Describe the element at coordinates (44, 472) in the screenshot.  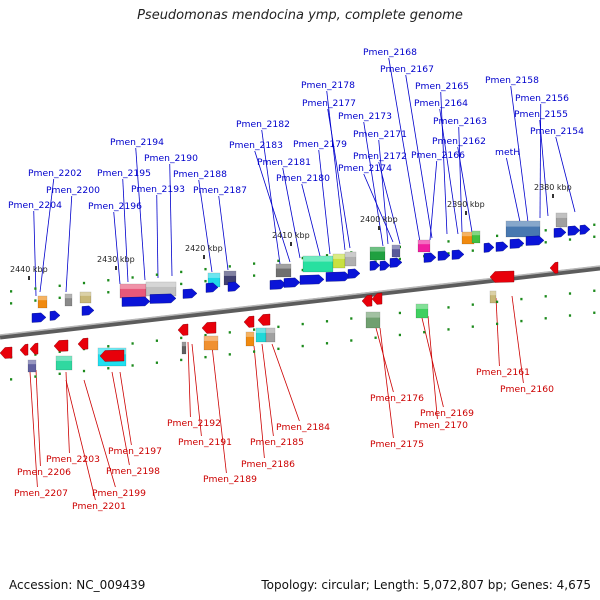
I see `gene-label-reverse: Pmen_2206` at that location.